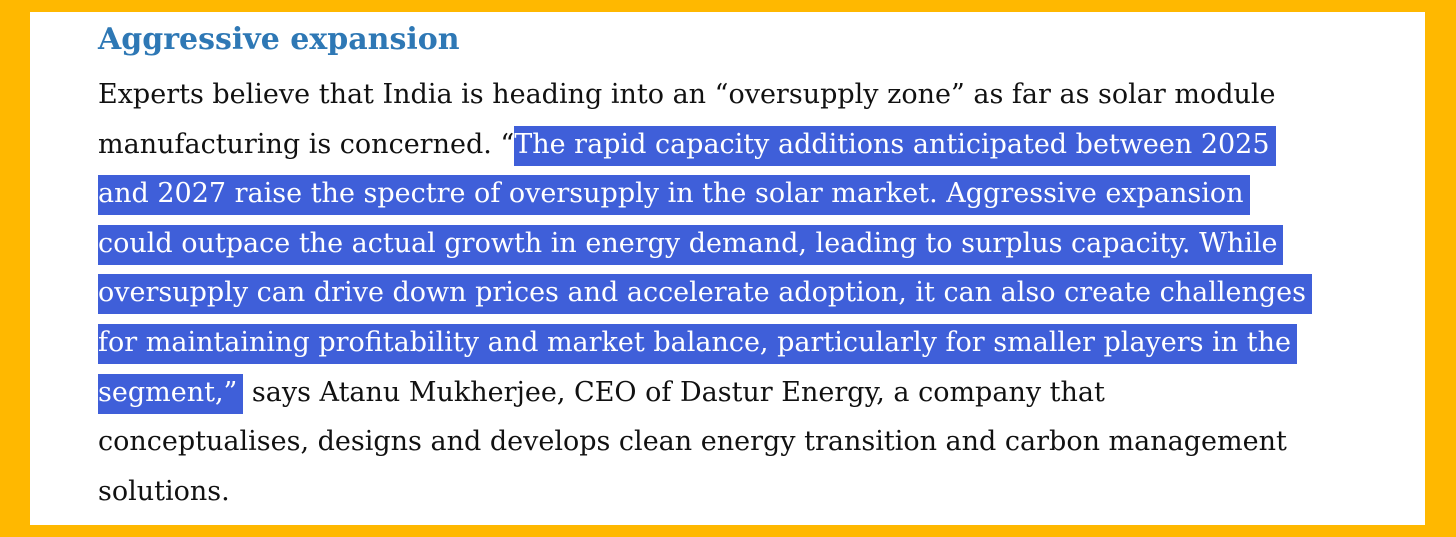 This screenshot has height=537, width=1456. Describe the element at coordinates (758, 492) in the screenshot. I see `text-line: solutions.` at that location.